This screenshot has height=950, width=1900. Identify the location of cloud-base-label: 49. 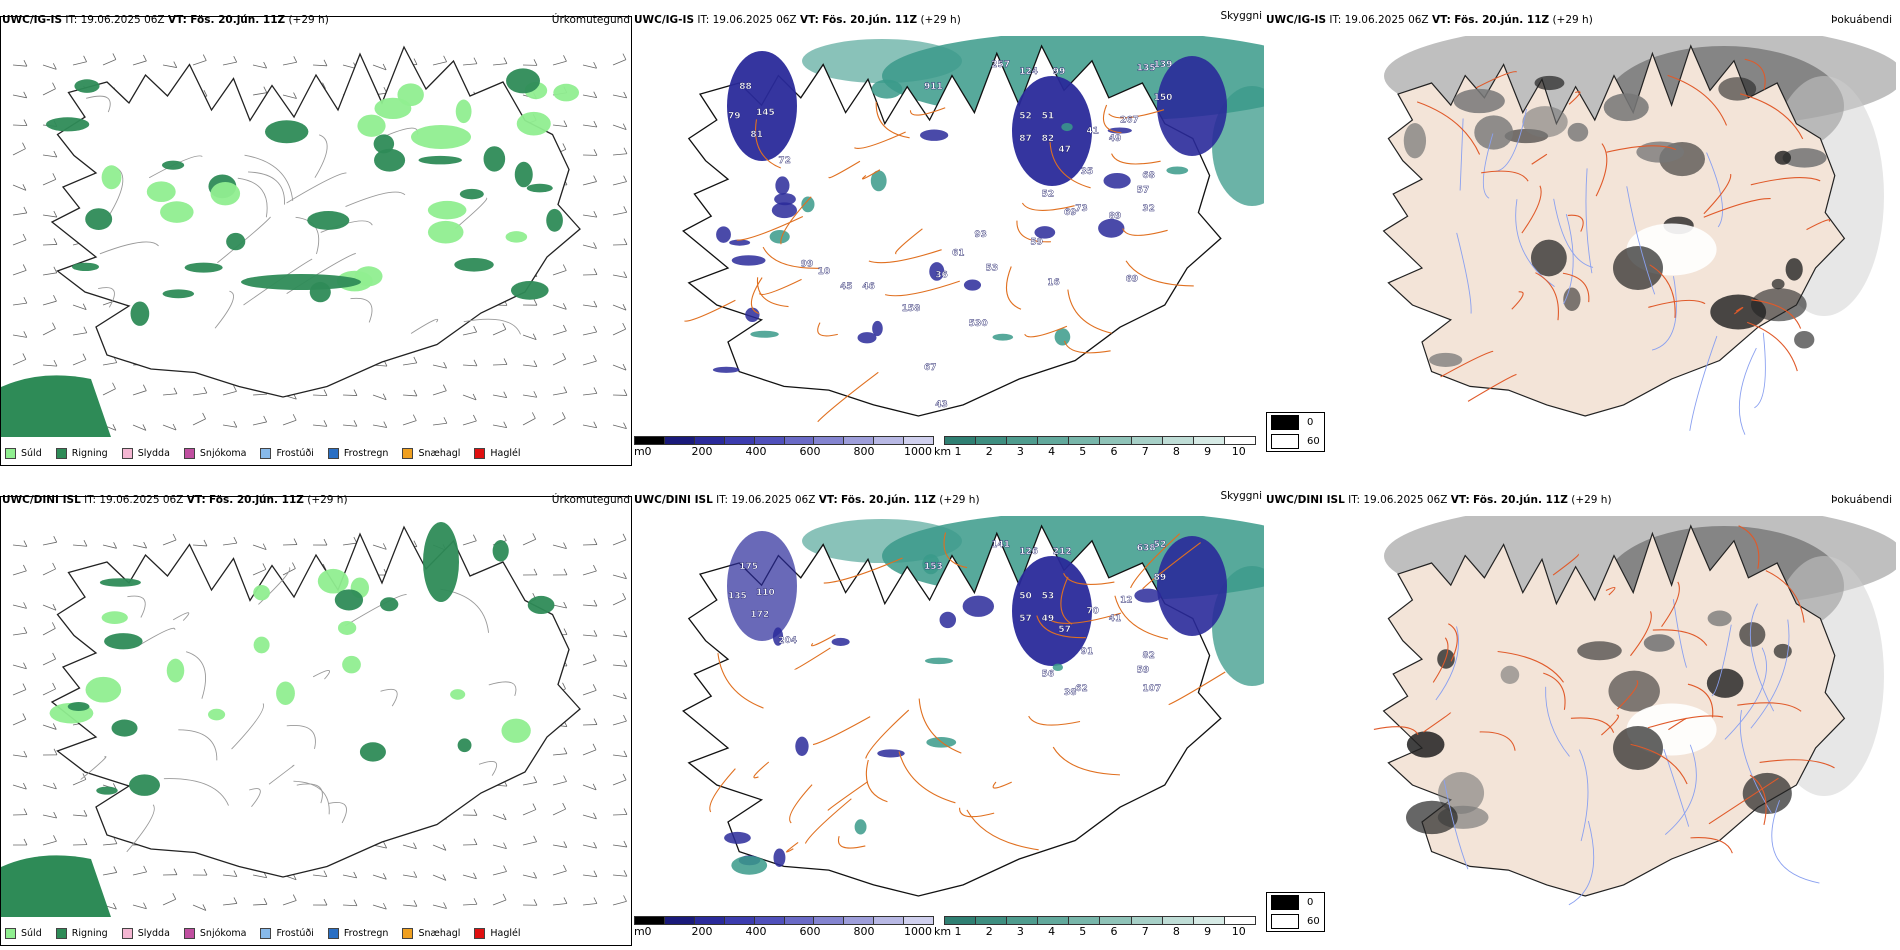
(1115, 139).